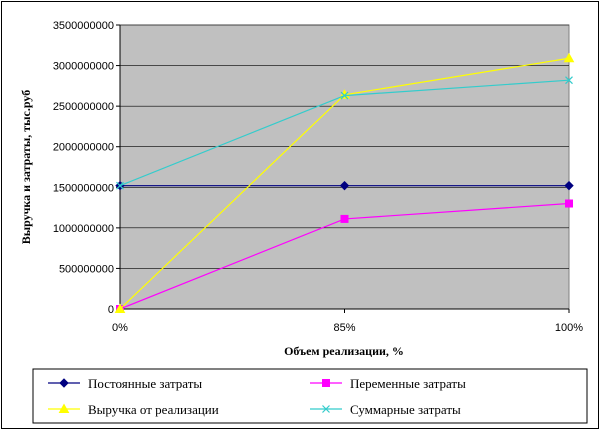  What do you see at coordinates (344, 351) in the screenshot?
I see `x-axis-title: Объем реализации, %` at bounding box center [344, 351].